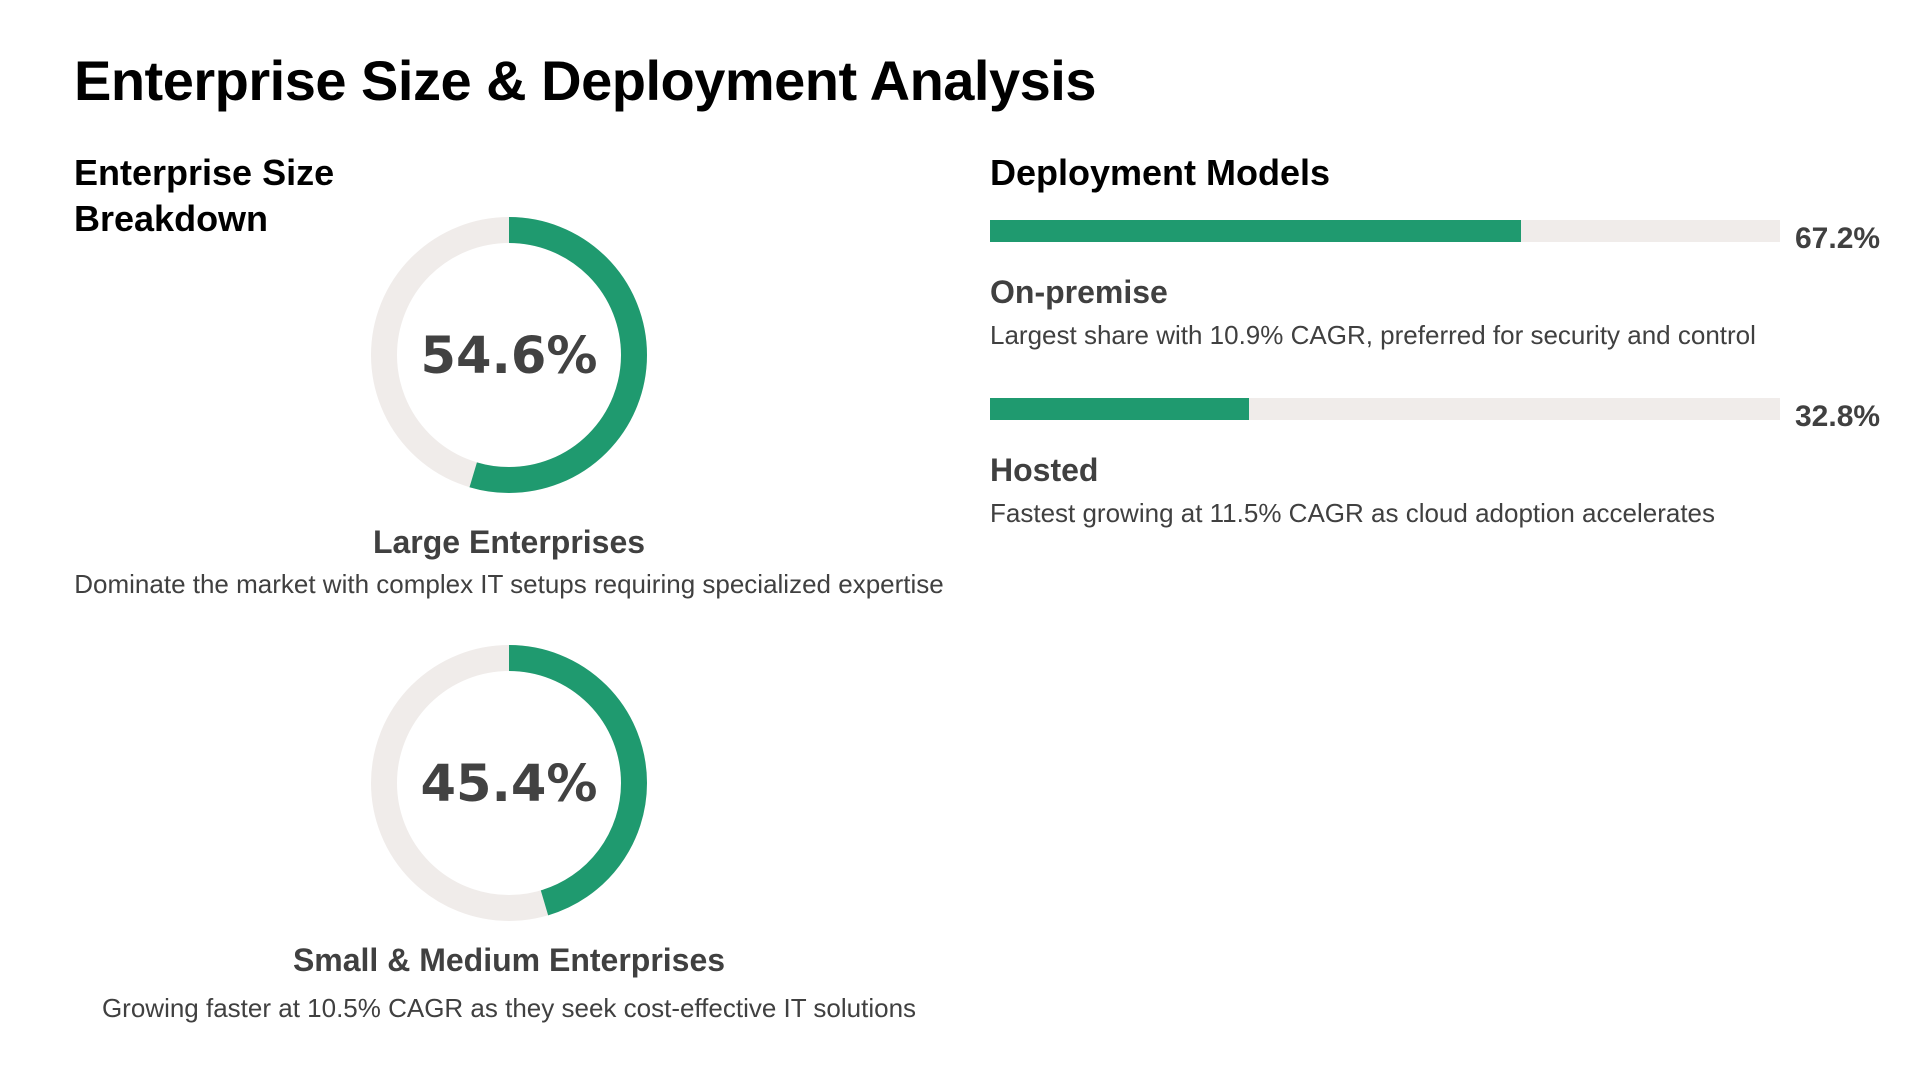 The image size is (1920, 1080). What do you see at coordinates (204, 195) in the screenshot?
I see `enterprise-size-heading: Enterprise Size Breakdown` at bounding box center [204, 195].